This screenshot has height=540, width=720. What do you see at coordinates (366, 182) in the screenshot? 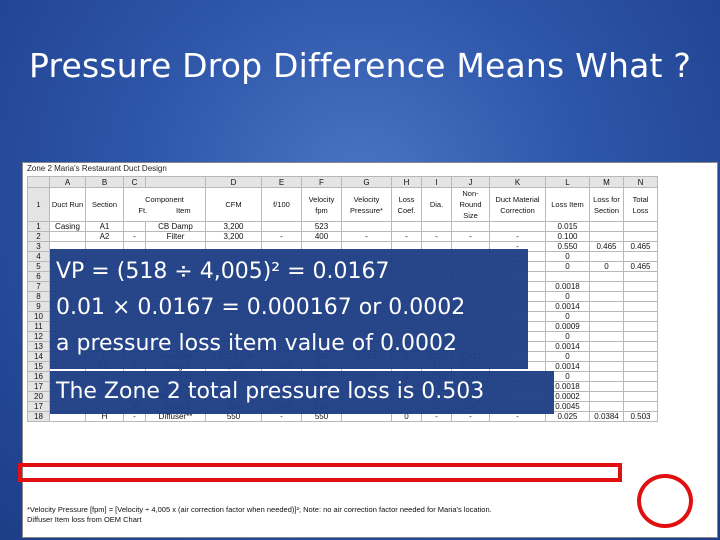
I see `column-letter: G` at bounding box center [366, 182].